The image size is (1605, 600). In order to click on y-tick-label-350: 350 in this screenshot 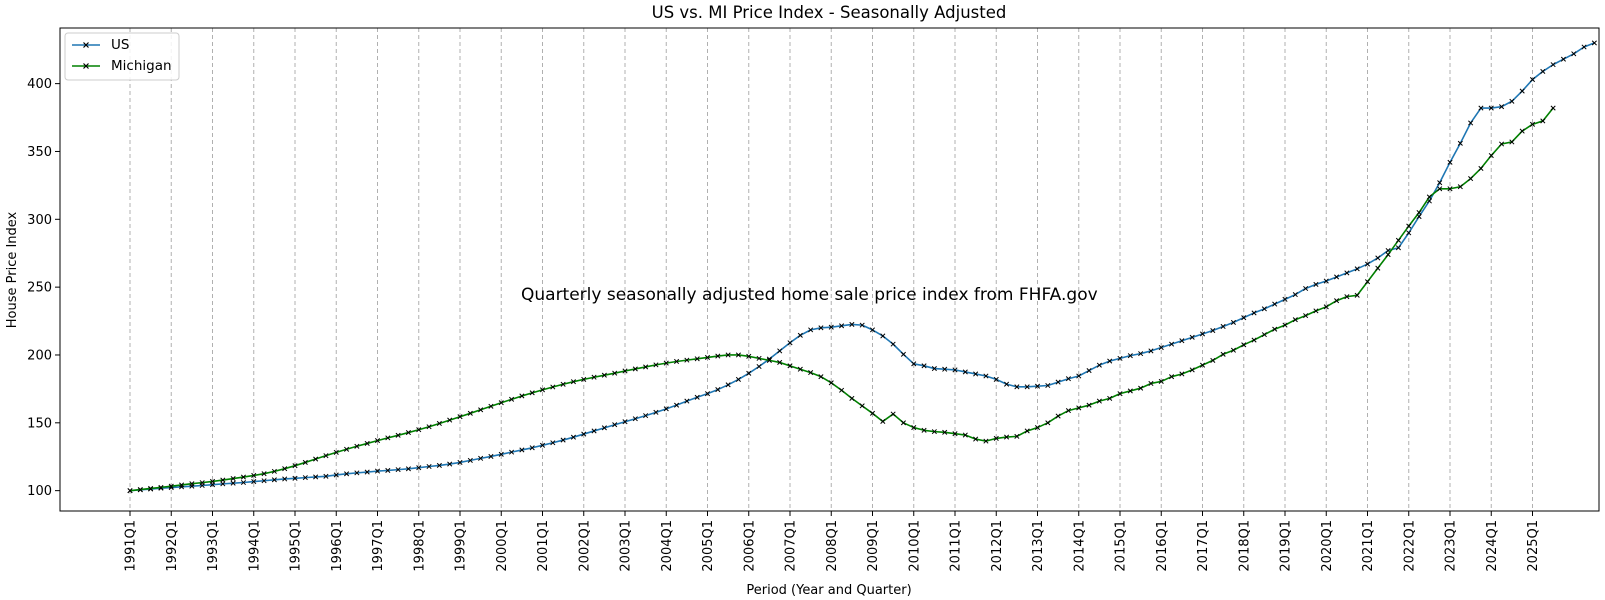, I will do `click(39, 152)`.